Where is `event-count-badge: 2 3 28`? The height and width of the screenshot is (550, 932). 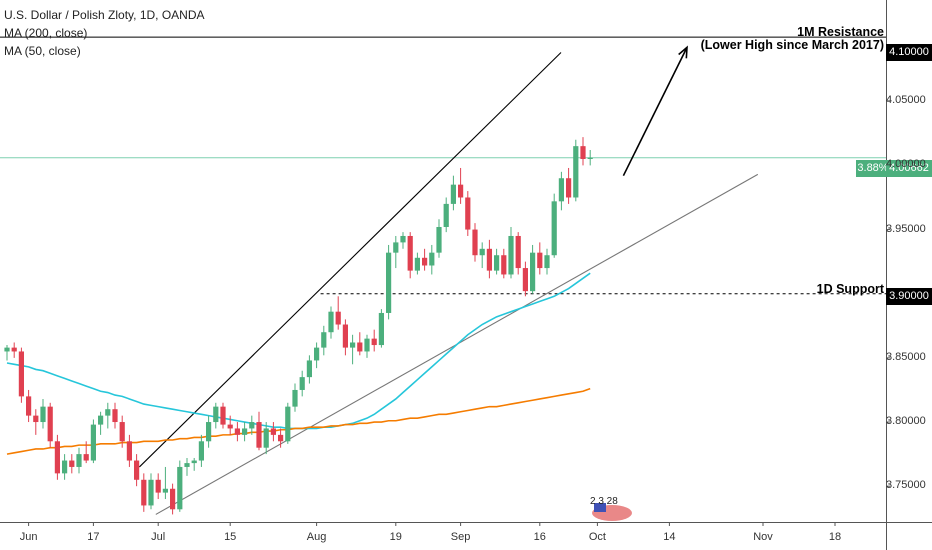 event-count-badge: 2 3 28 is located at coordinates (604, 501).